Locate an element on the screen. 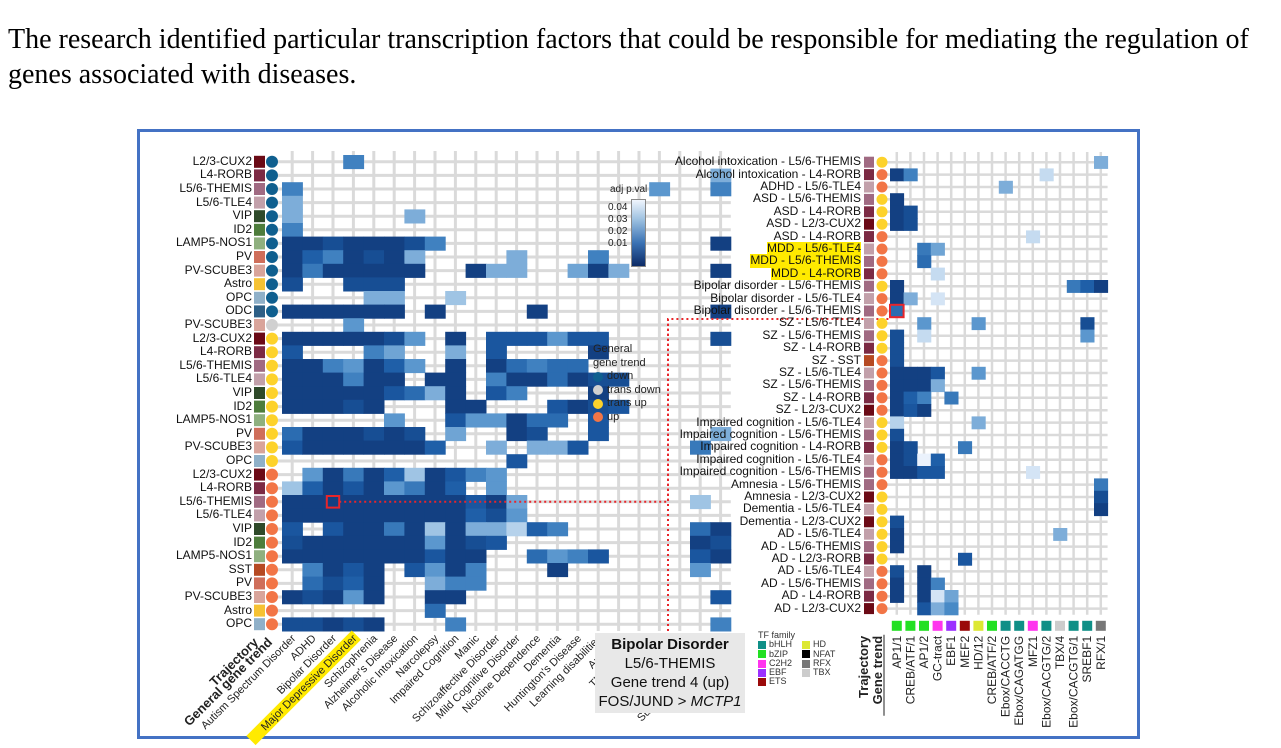 The height and width of the screenshot is (748, 1281). row-label: SST is located at coordinates (240, 568).